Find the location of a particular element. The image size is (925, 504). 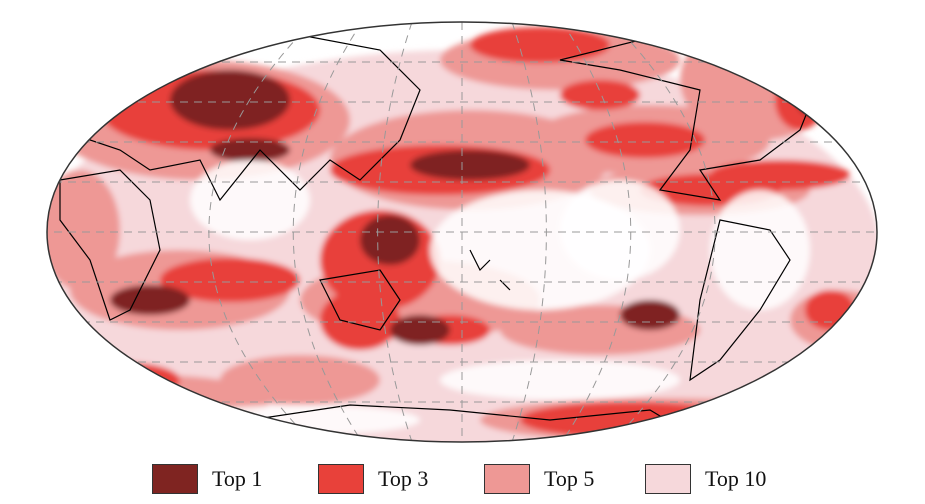

legend-item-top1: Top 1 is located at coordinates (207, 479).